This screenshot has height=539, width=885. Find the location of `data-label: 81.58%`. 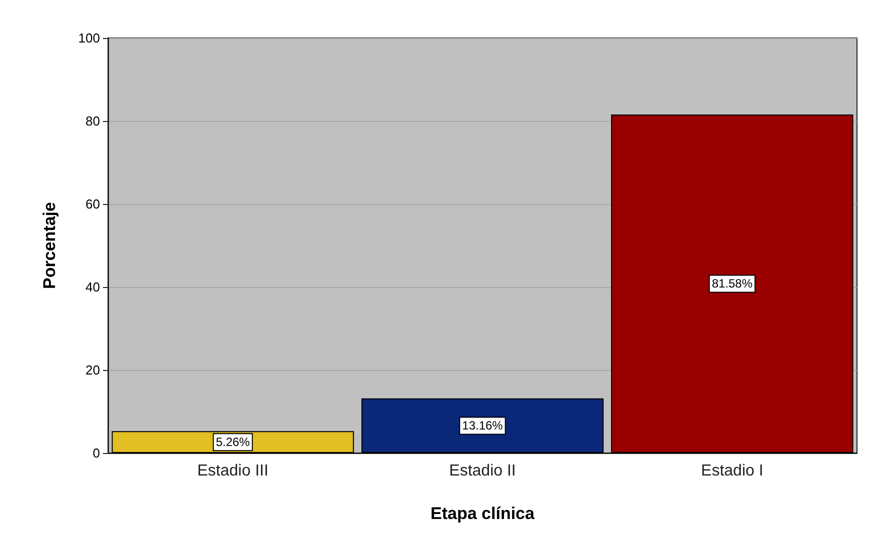

data-label: 81.58% is located at coordinates (732, 283).